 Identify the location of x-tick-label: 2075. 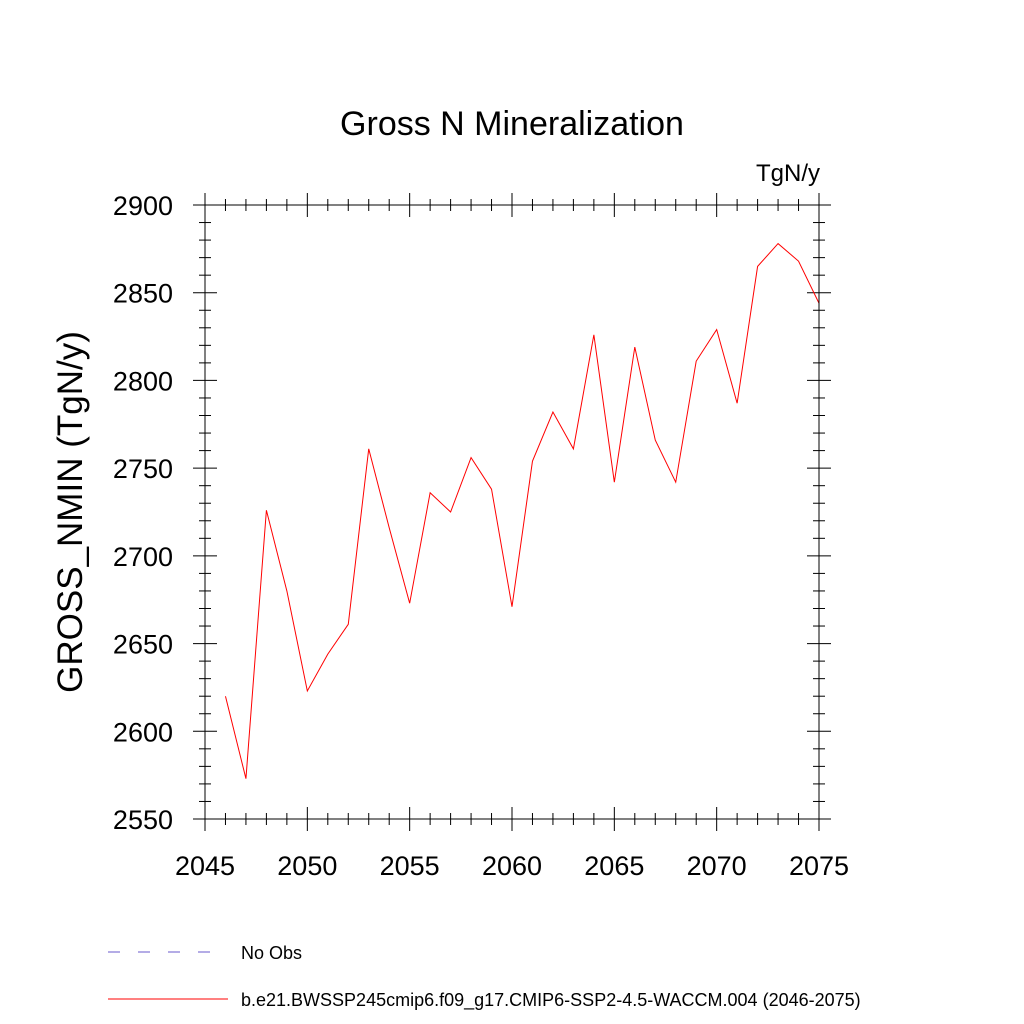
(819, 866).